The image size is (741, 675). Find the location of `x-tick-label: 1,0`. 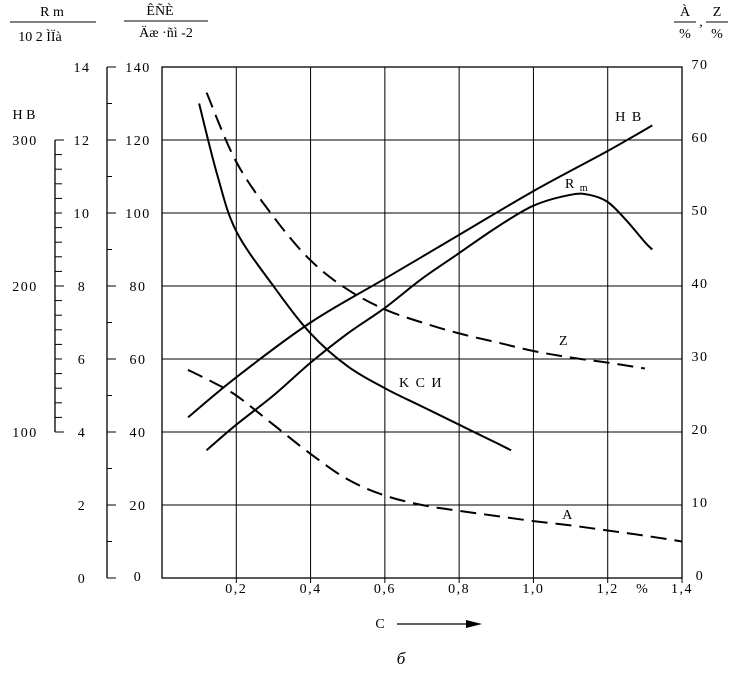

x-tick-label: 1,0 is located at coordinates (533, 589).